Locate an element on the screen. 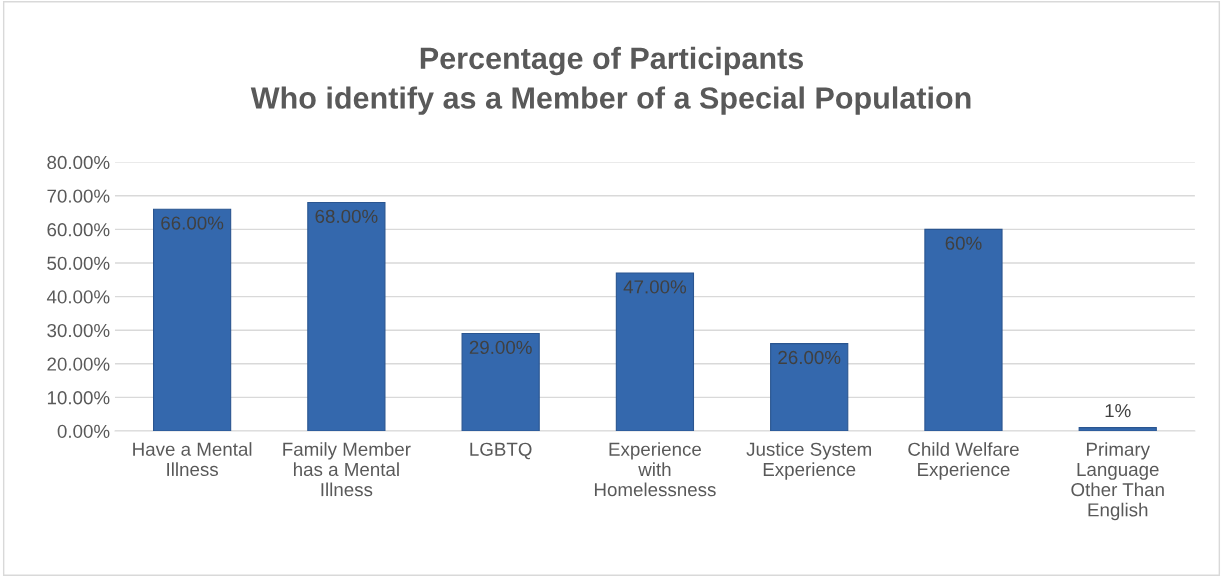 This screenshot has width=1223, height=577. y-tick-label: 50.00% is located at coordinates (78, 263).